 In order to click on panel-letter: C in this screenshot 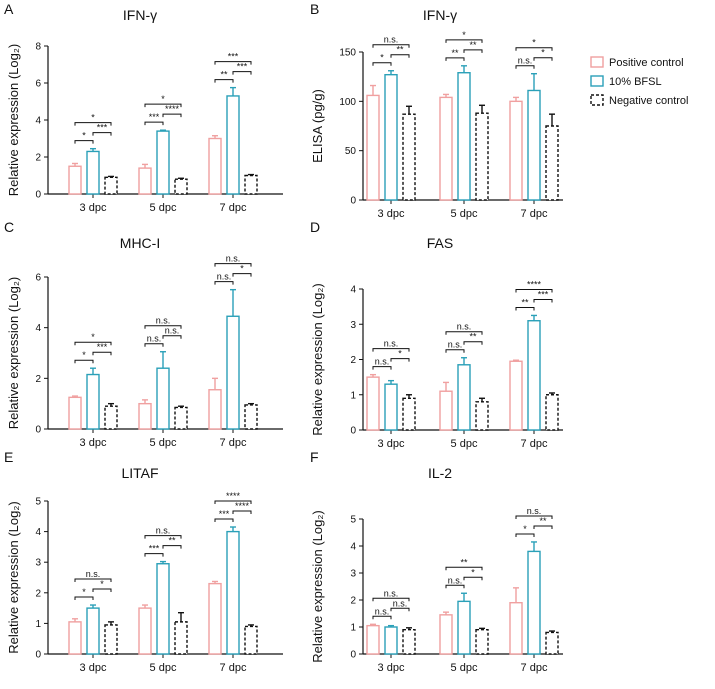, I will do `click(9, 227)`.